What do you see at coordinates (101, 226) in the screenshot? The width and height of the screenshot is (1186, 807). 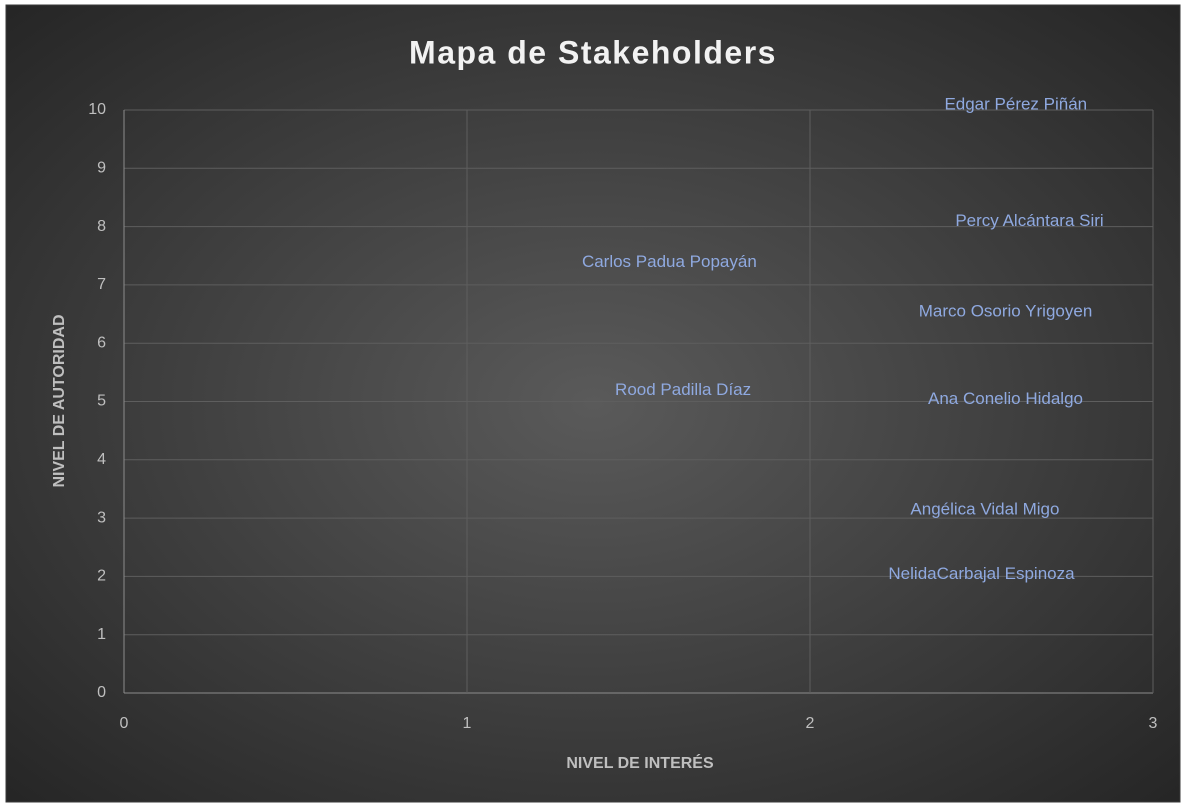 I see `y-tick-label: 8` at bounding box center [101, 226].